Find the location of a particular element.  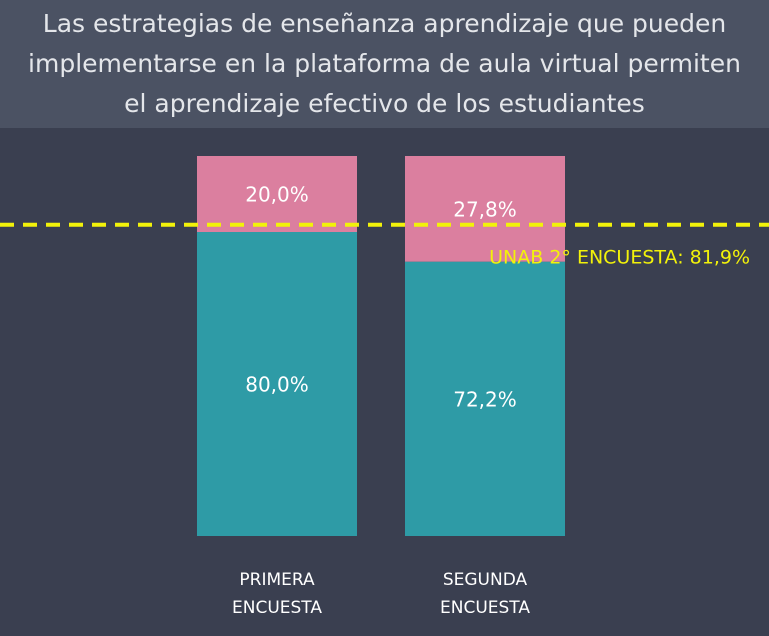

data-label: 72,2% is located at coordinates (485, 399).